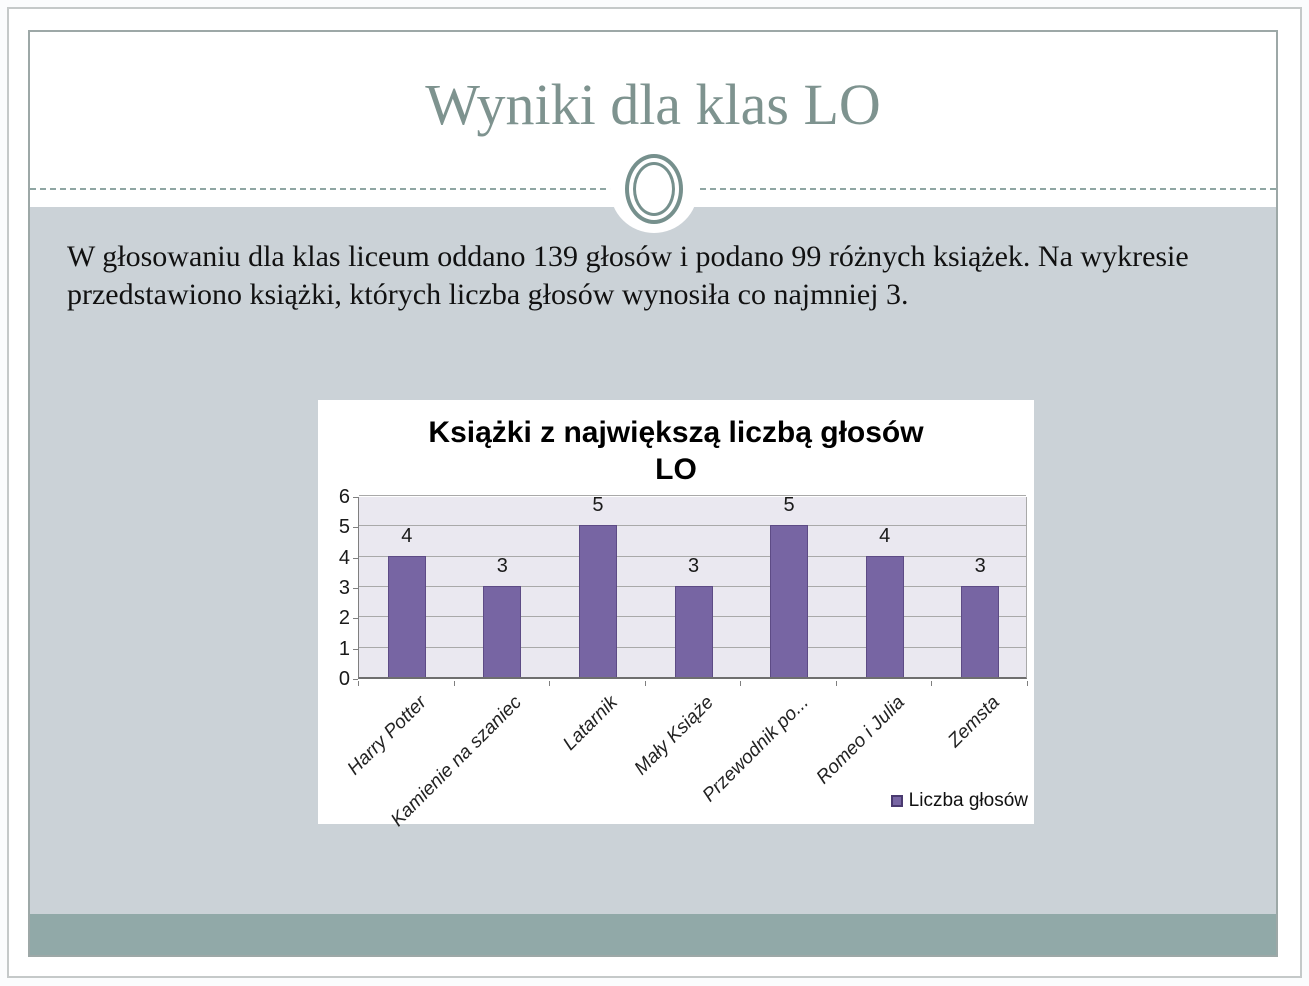  I want to click on circle-ornament-inner-ring-icon, so click(654, 189).